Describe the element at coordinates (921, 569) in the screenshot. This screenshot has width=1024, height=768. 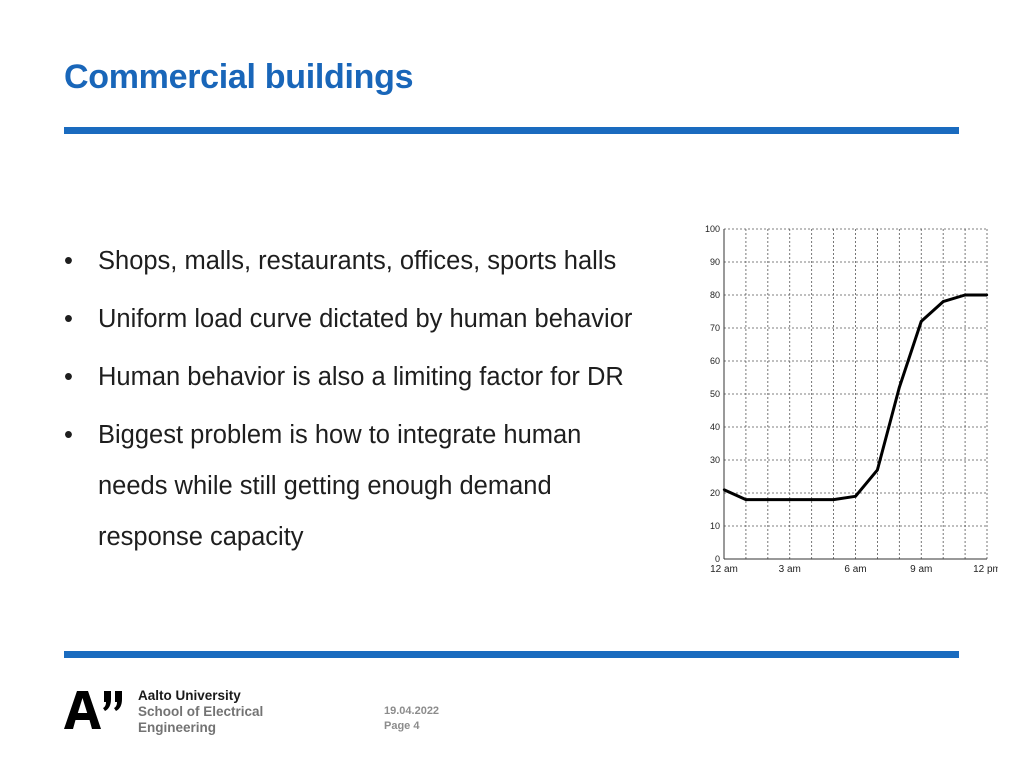
I see `x-tick-label: 9 am` at that location.